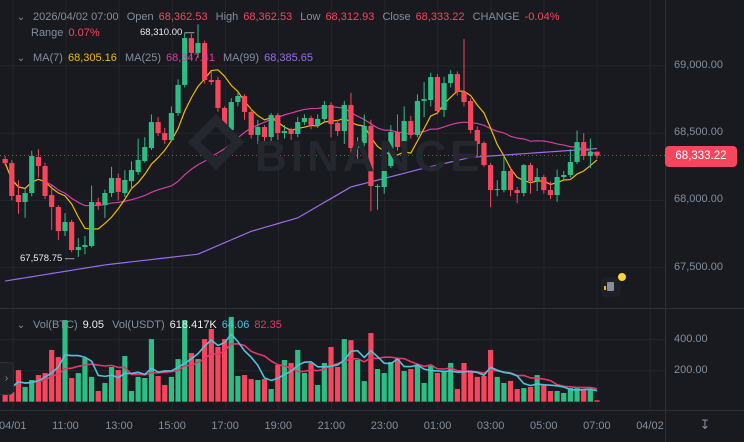 The height and width of the screenshot is (442, 744). I want to click on notification-dot, so click(622, 277).